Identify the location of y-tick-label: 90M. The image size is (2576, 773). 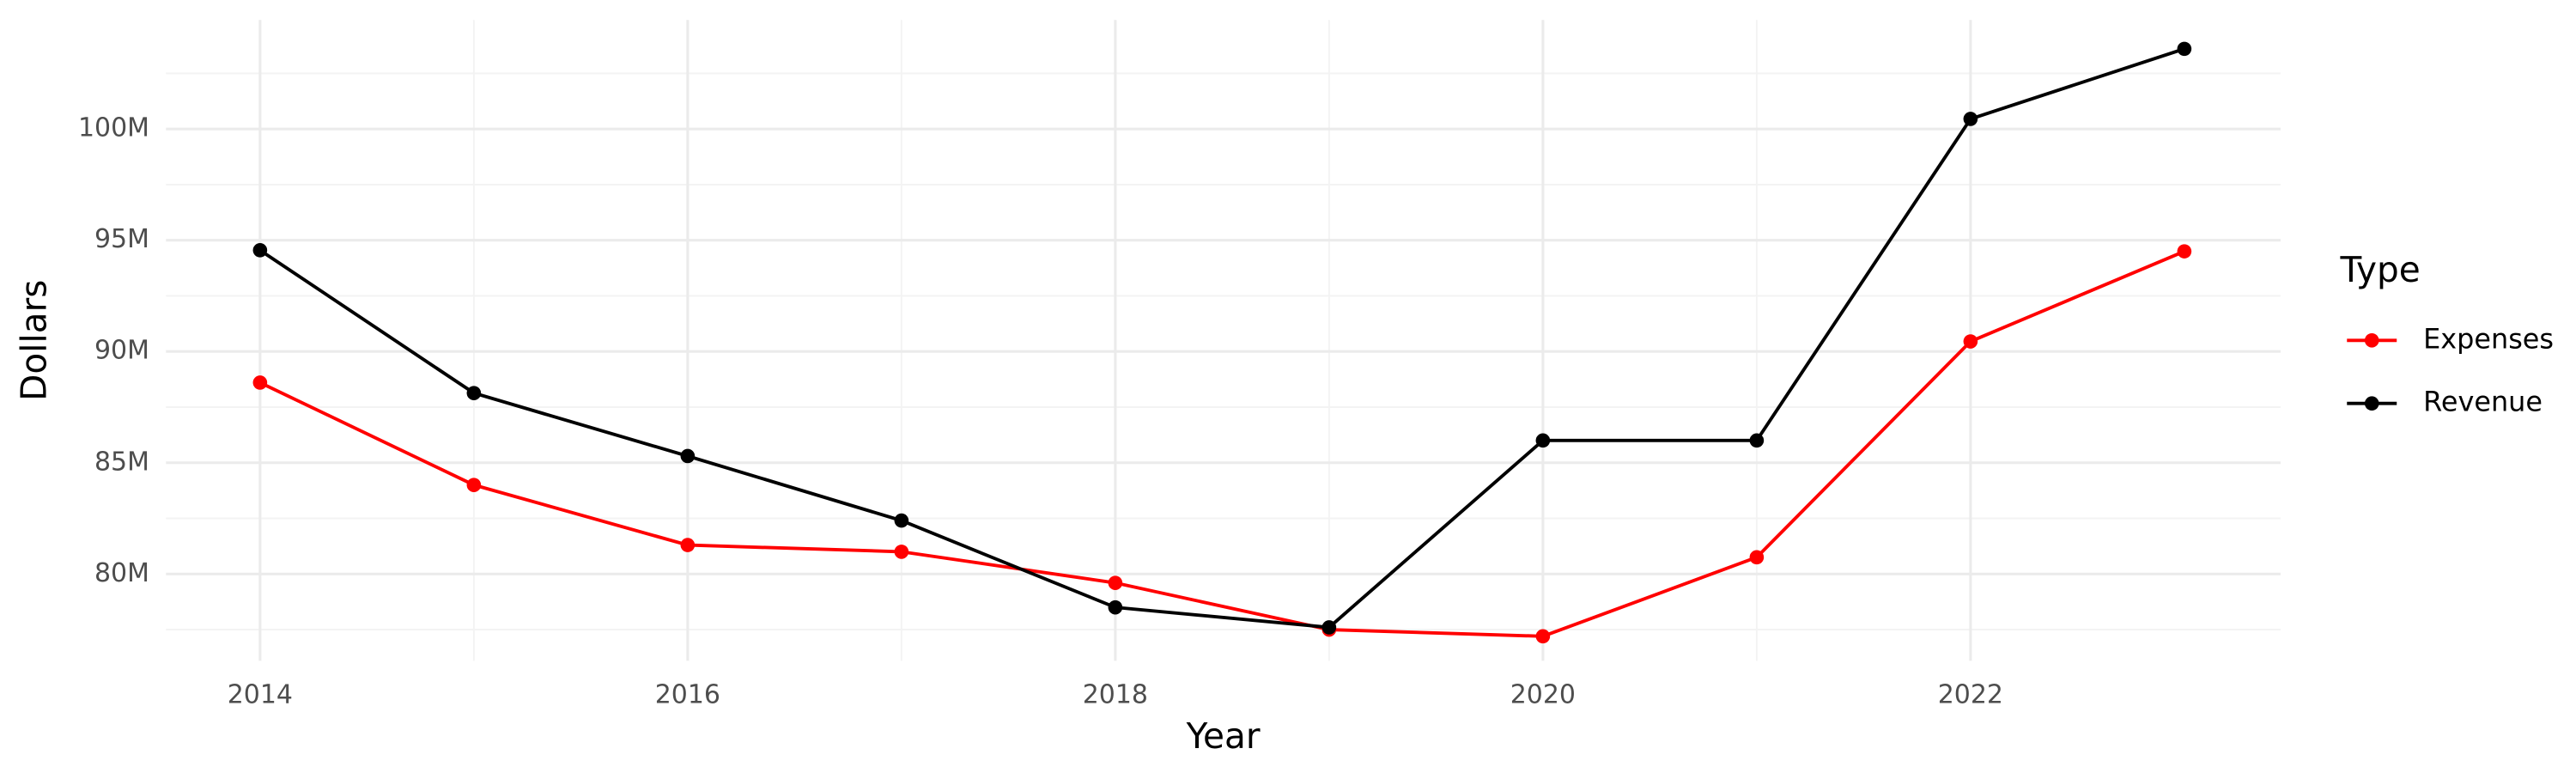
(122, 351).